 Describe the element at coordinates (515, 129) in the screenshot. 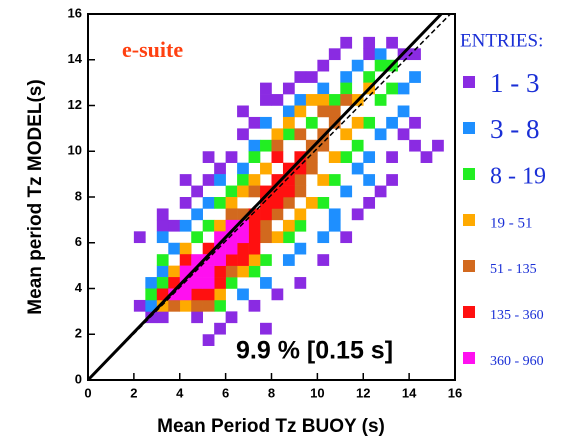

I see `legend-label: 3 - 8` at that location.